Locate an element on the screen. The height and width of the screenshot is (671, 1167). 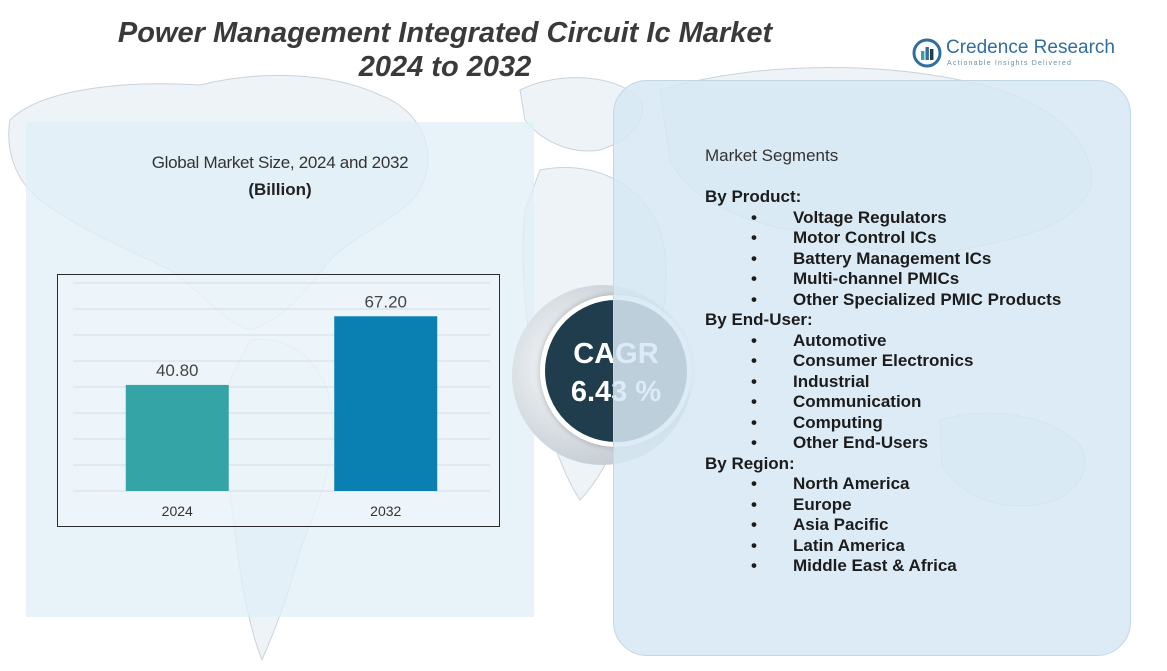
list-item: • Consumer Electronics is located at coordinates (915, 361).